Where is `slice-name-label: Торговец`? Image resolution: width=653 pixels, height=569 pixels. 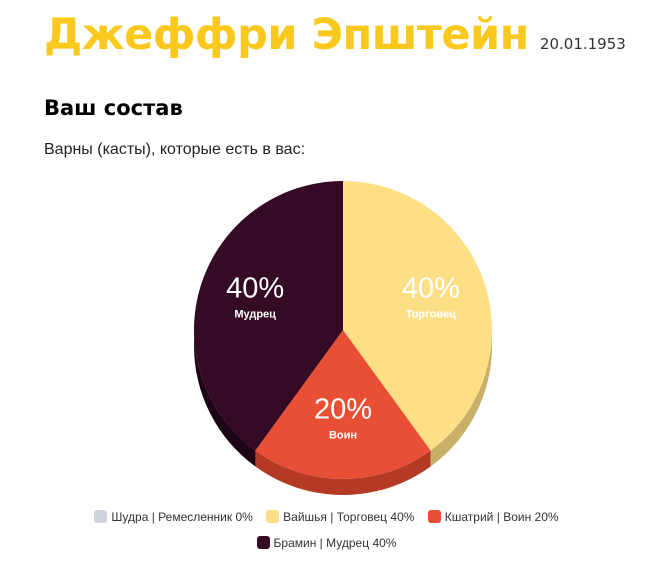 slice-name-label: Торговец is located at coordinates (431, 314).